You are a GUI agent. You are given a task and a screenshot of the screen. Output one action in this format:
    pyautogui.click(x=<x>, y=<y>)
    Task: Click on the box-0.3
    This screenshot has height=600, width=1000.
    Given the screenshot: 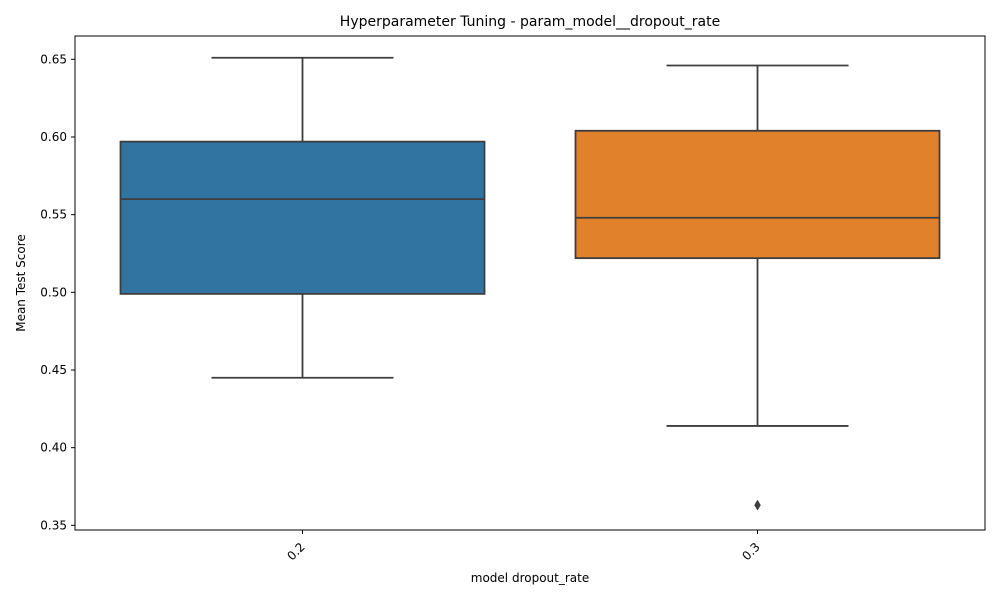 What is the action you would take?
    pyautogui.click(x=757, y=194)
    